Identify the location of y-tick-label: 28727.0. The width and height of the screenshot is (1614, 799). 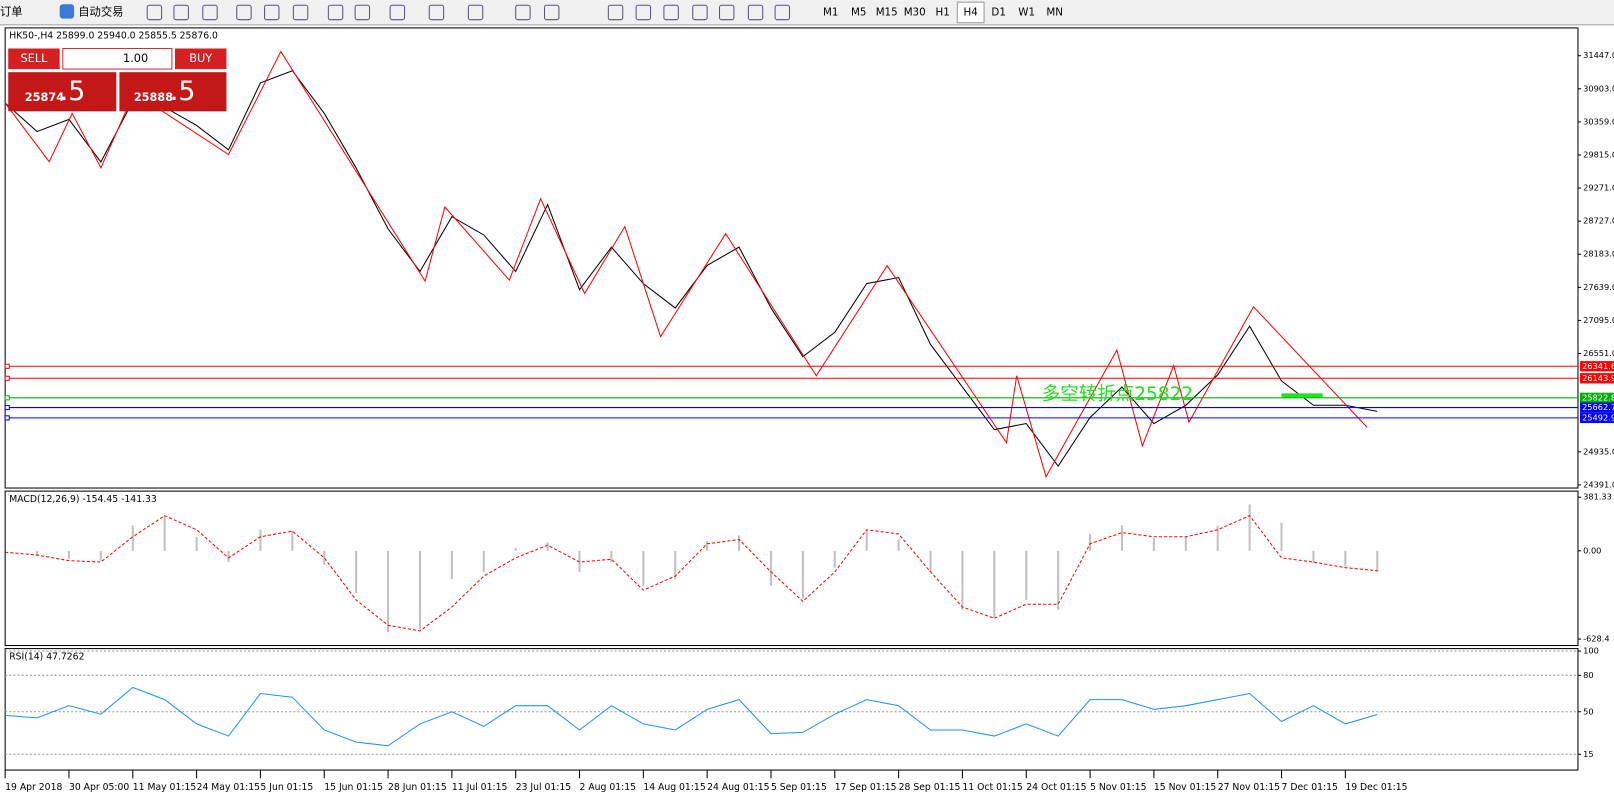
(1598, 221).